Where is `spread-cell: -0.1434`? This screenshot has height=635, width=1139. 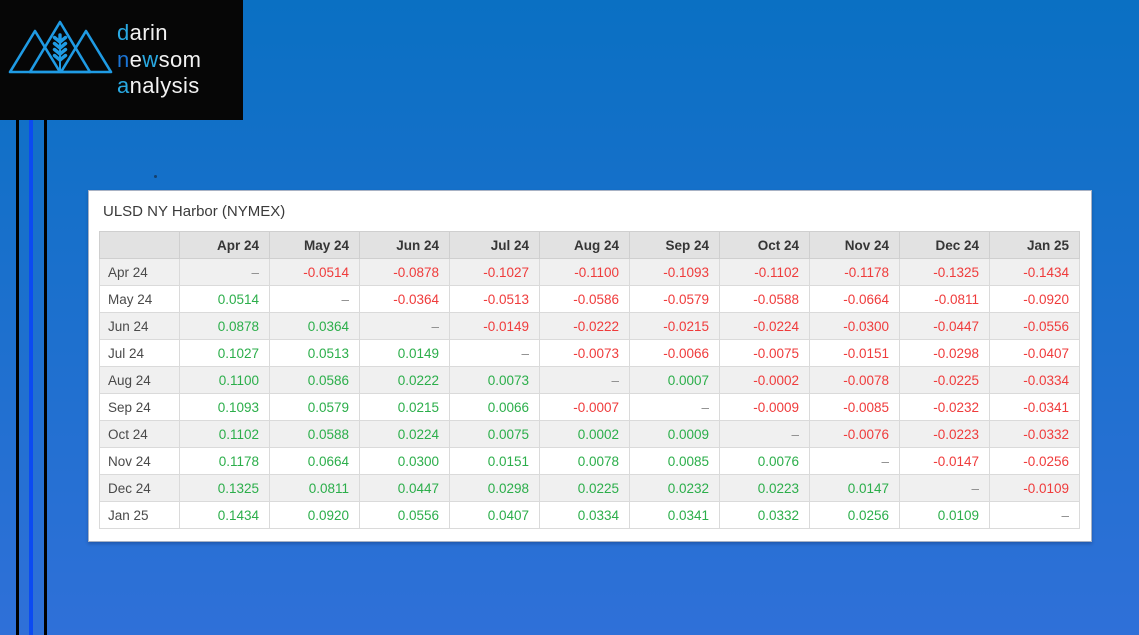 spread-cell: -0.1434 is located at coordinates (1034, 272).